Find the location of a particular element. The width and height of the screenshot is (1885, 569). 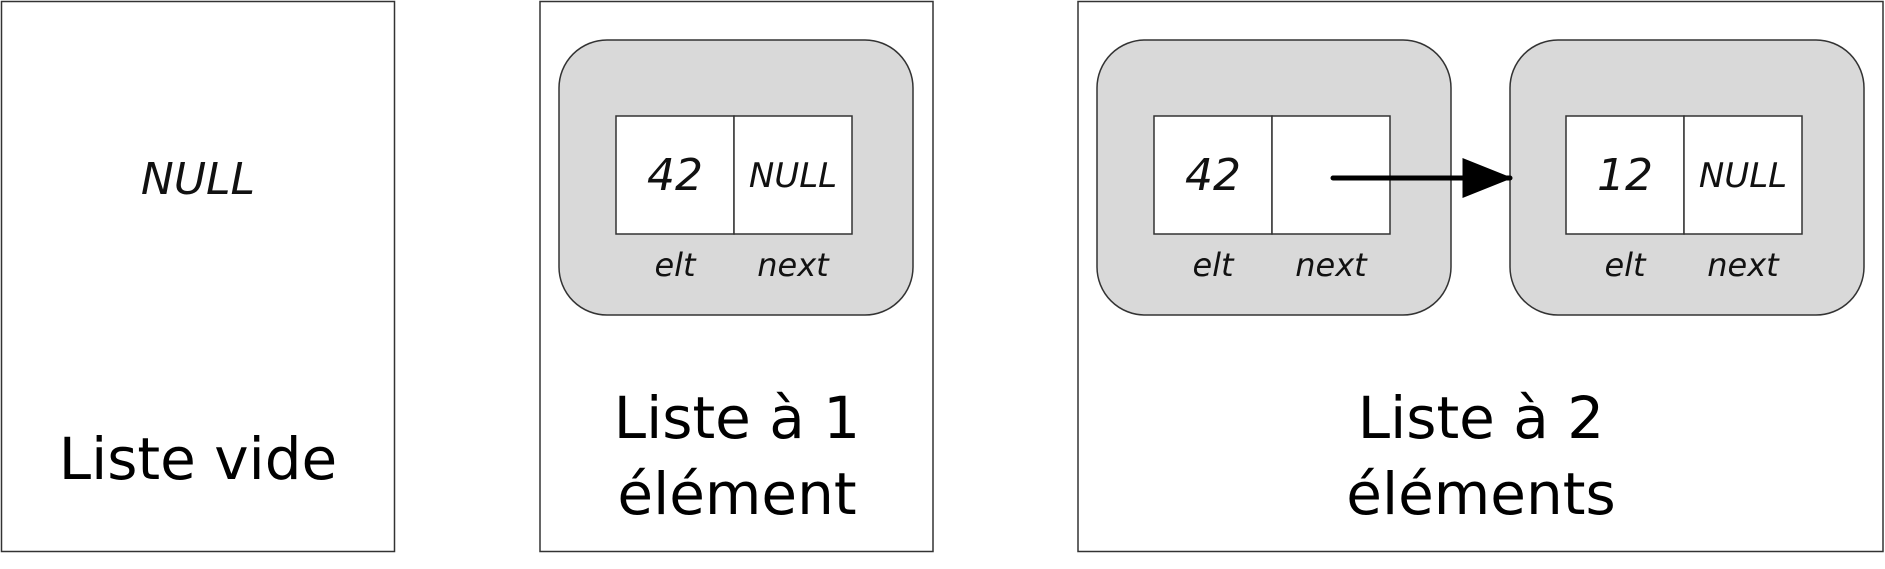

node-two-second-elt-label: elt is located at coordinates (1625, 265).